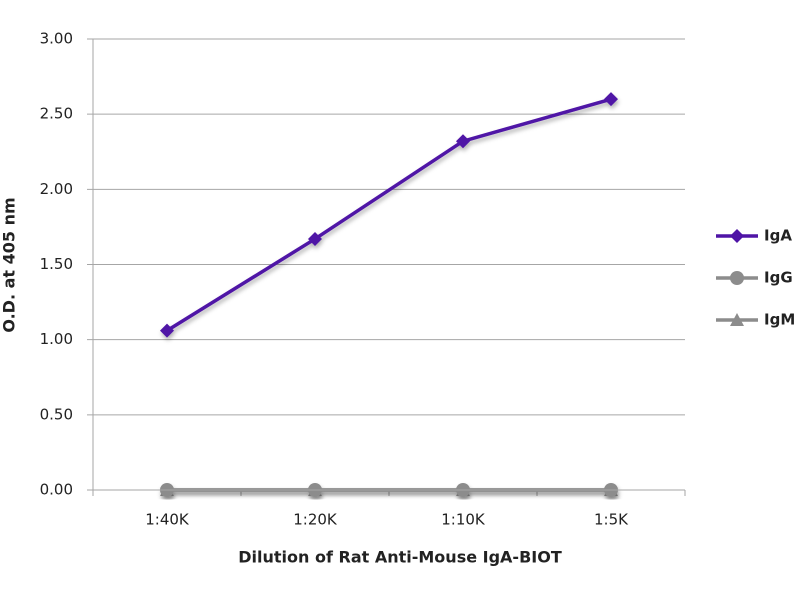  What do you see at coordinates (778, 236) in the screenshot?
I see `legend-label: IgA` at bounding box center [778, 236].